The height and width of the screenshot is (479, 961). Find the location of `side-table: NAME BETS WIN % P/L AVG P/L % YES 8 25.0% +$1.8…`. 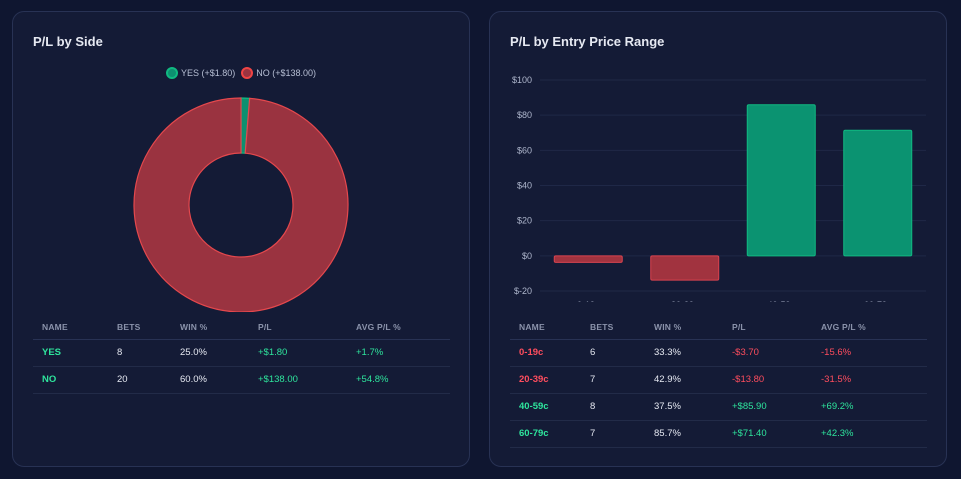

side-table: NAME BETS WIN % P/L AVG P/L % YES 8 25.0% +$1.8… is located at coordinates (241, 354).